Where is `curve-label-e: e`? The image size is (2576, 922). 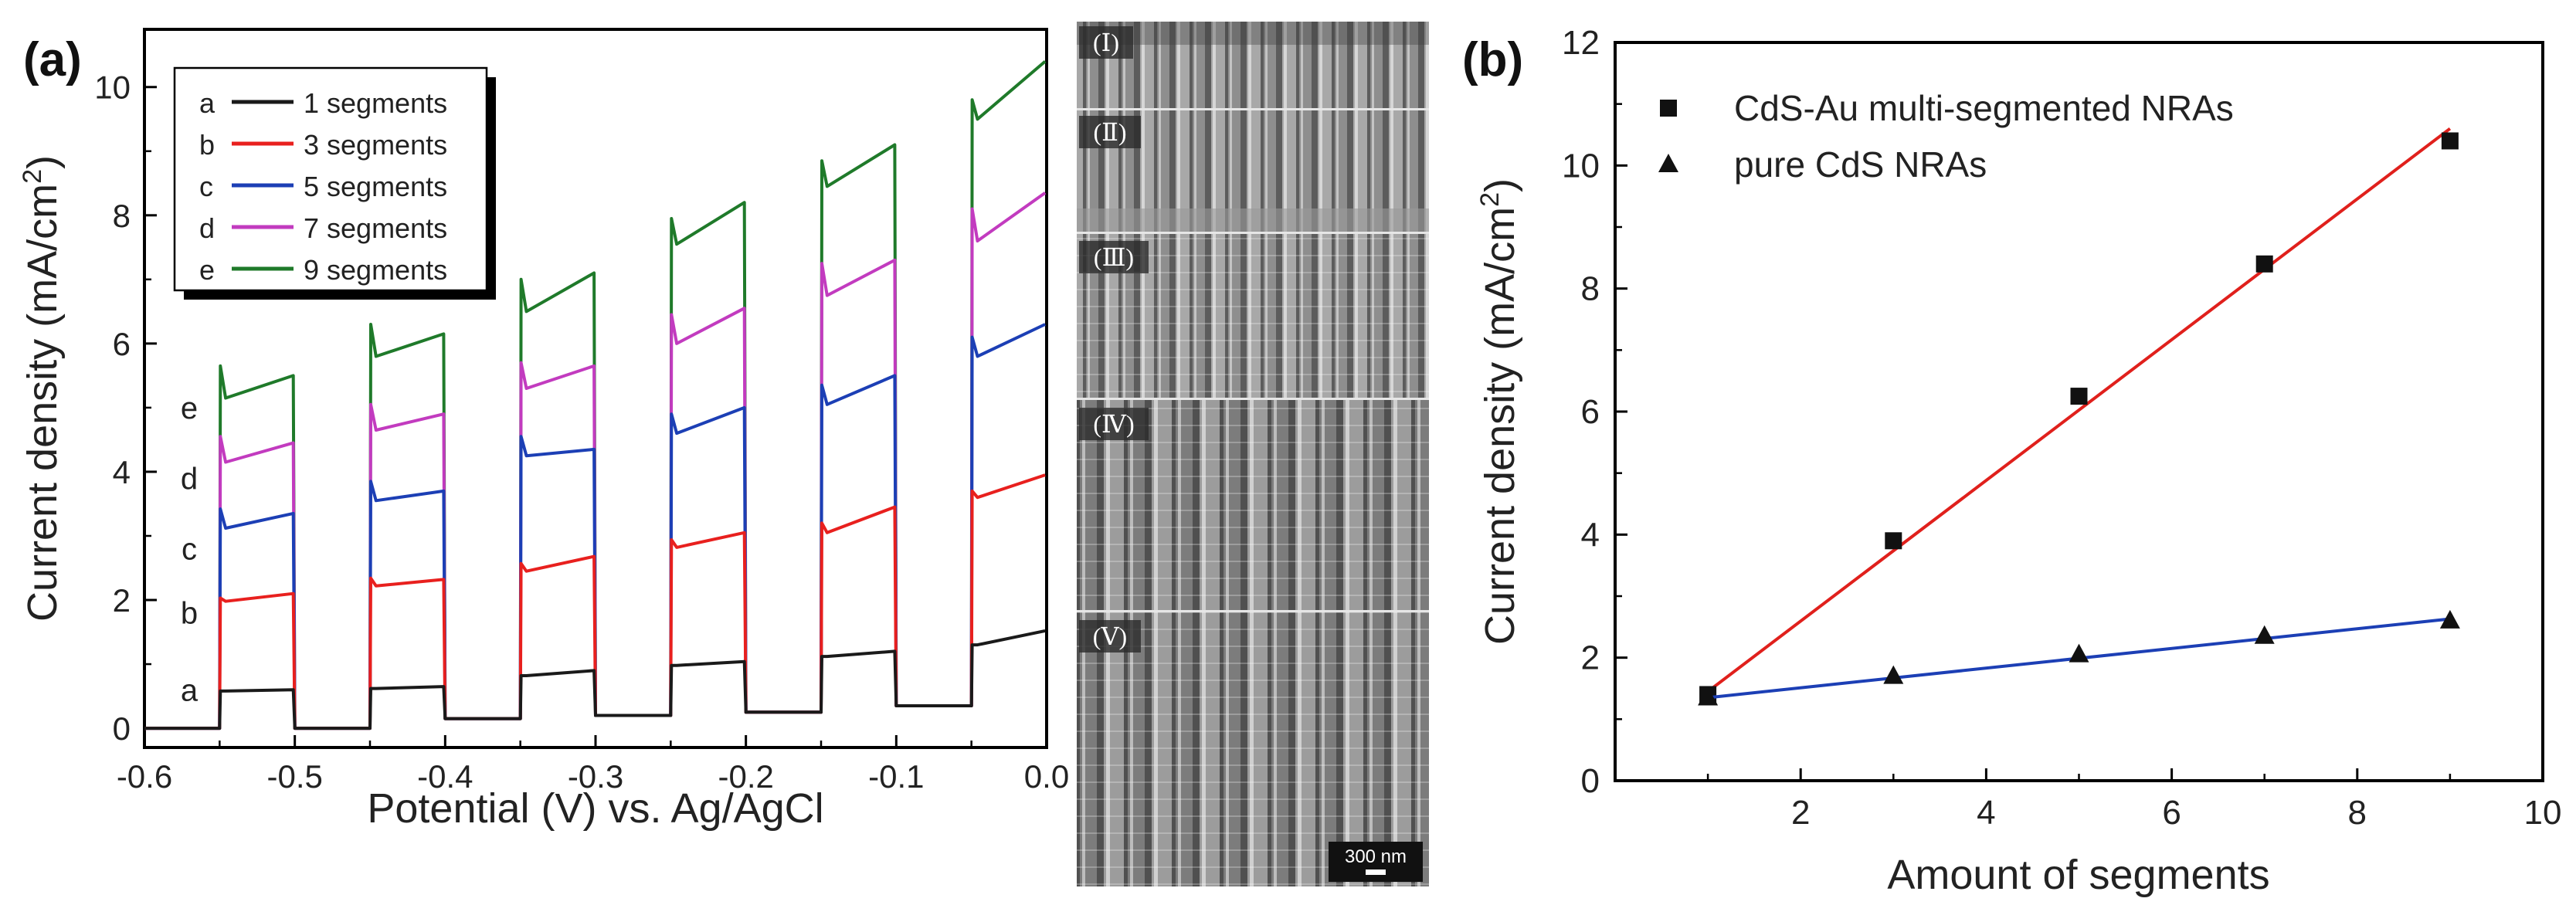 curve-label-e: e is located at coordinates (189, 408).